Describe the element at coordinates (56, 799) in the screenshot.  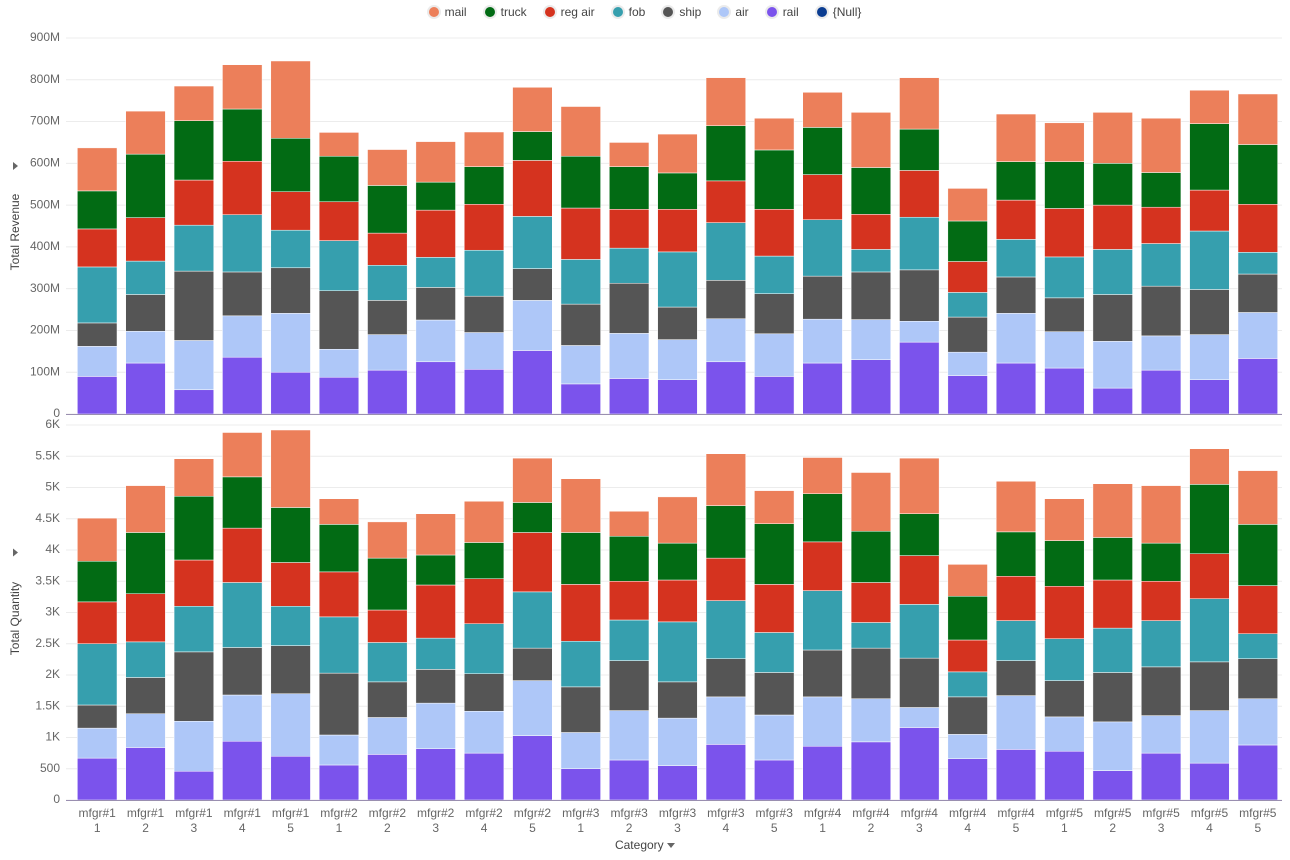
I see `y-tick-label: 0` at that location.